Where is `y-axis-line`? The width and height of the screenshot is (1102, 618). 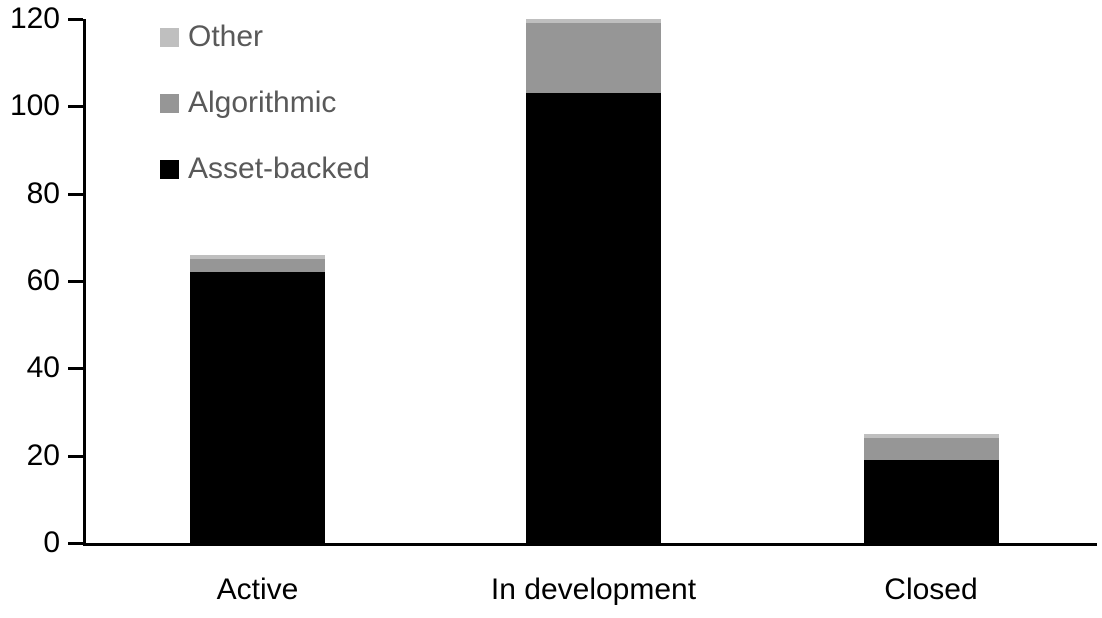 y-axis-line is located at coordinates (84, 282).